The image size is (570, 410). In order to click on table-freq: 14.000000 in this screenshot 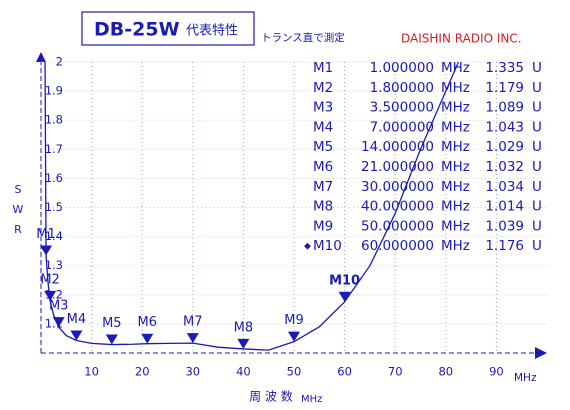, I will do `click(397, 147)`.